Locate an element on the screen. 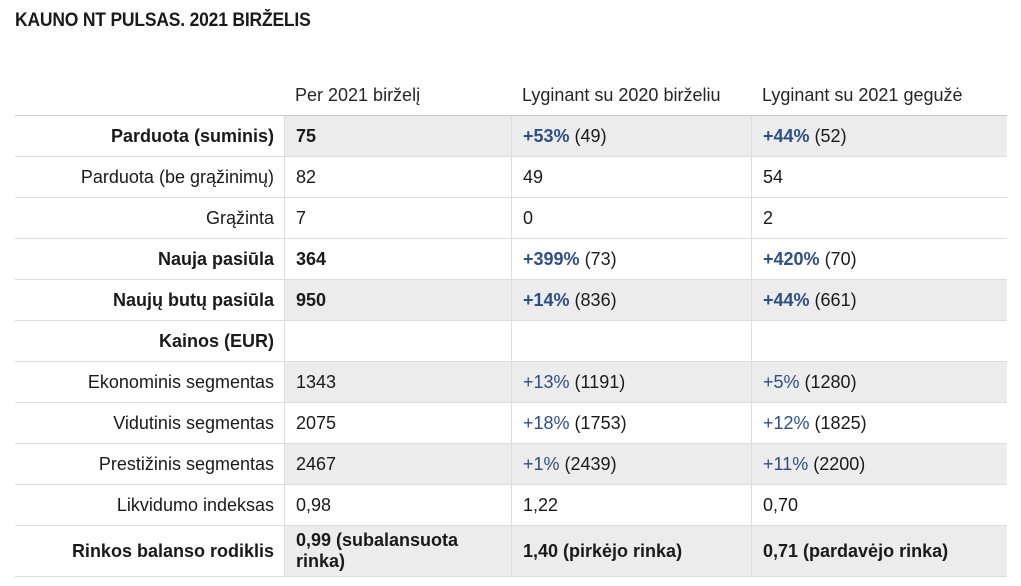  header-label is located at coordinates (149, 95).